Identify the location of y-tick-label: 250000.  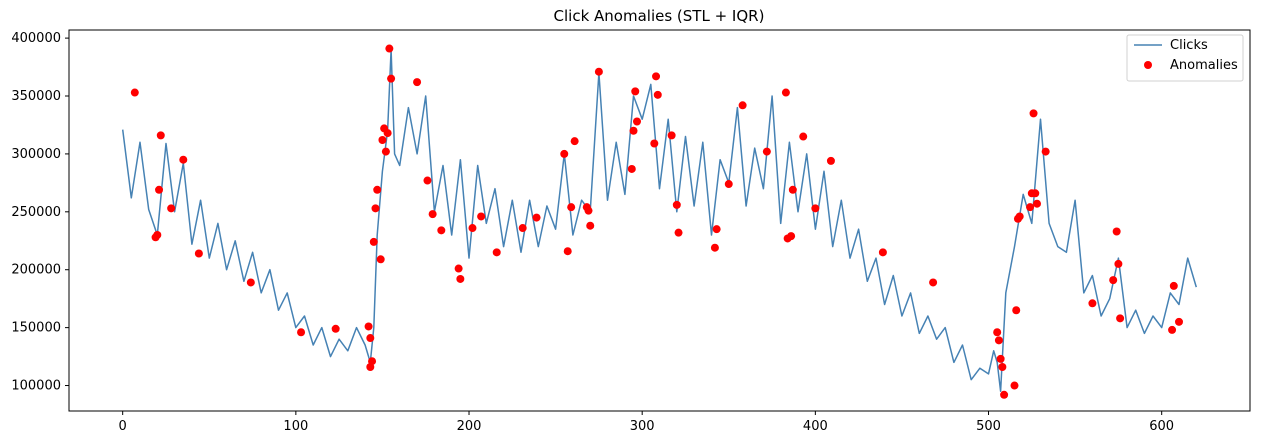
(36, 212).